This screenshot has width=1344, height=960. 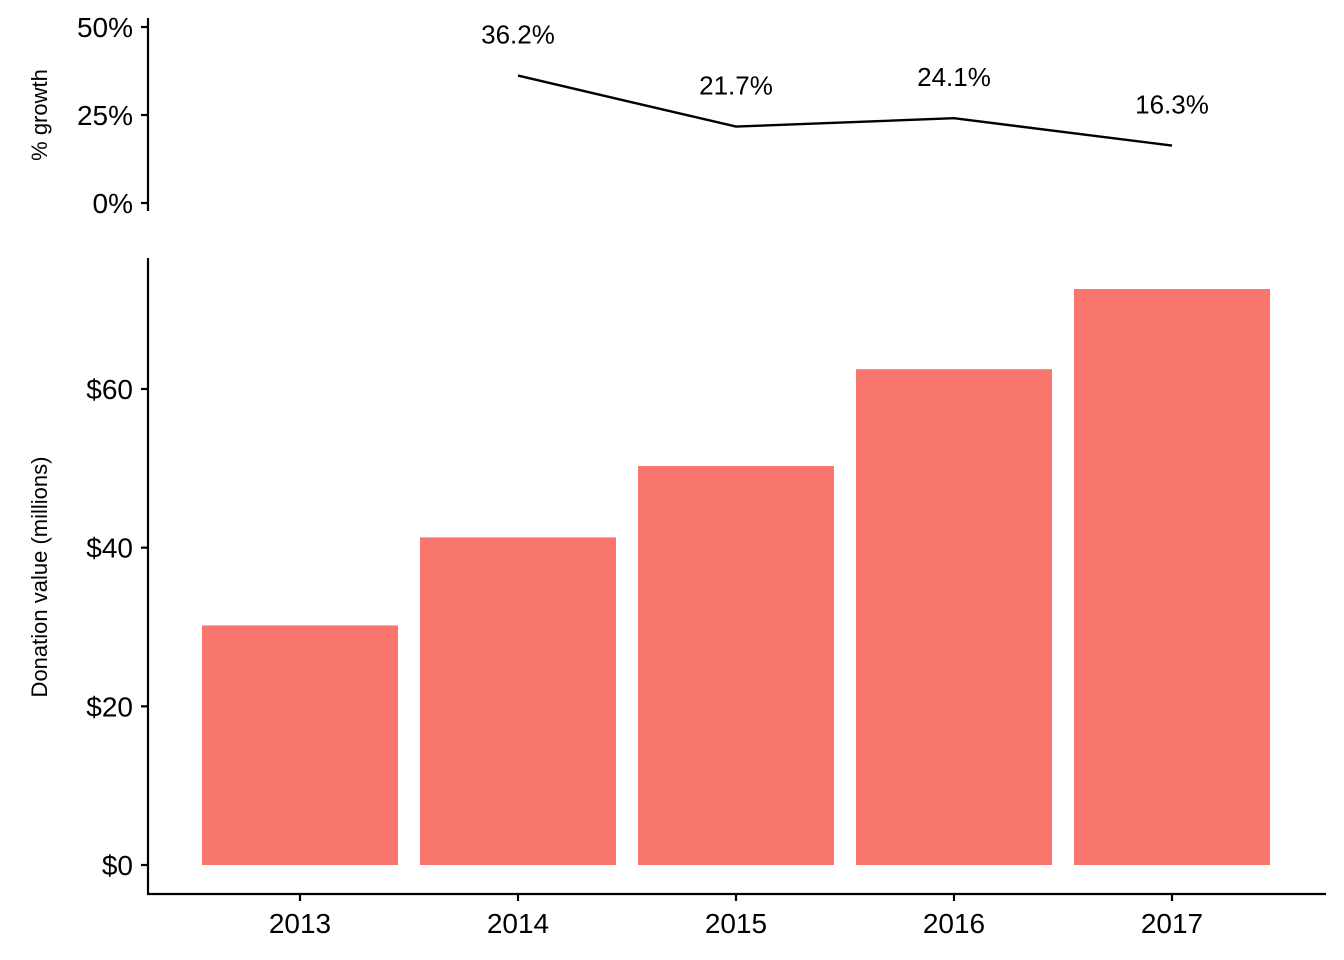 I want to click on bar-y-tick-label: $40, so click(x=109, y=548).